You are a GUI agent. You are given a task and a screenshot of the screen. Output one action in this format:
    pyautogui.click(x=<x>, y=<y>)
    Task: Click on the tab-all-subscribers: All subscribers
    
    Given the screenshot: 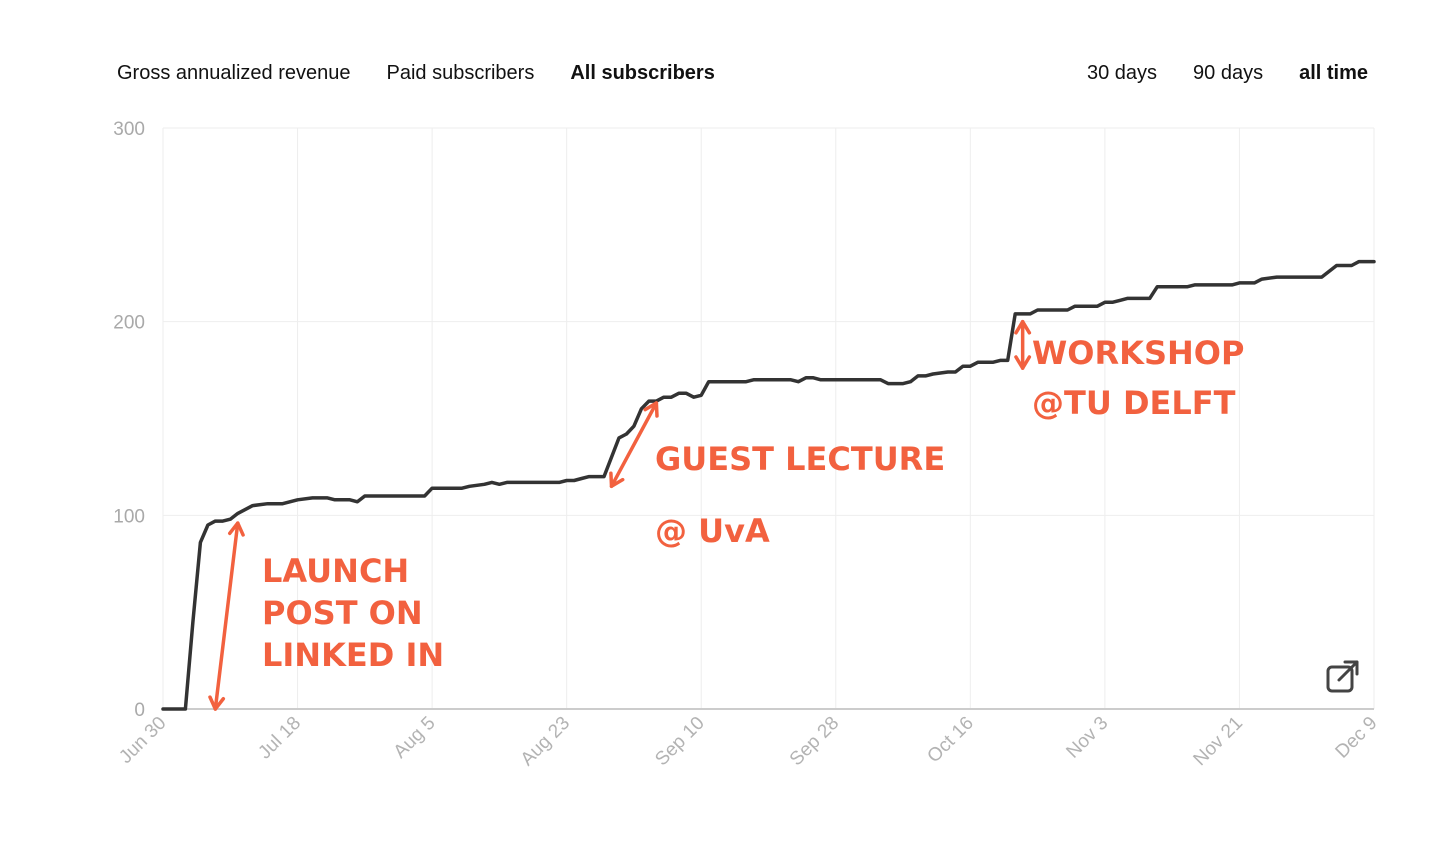 What is the action you would take?
    pyautogui.click(x=642, y=73)
    